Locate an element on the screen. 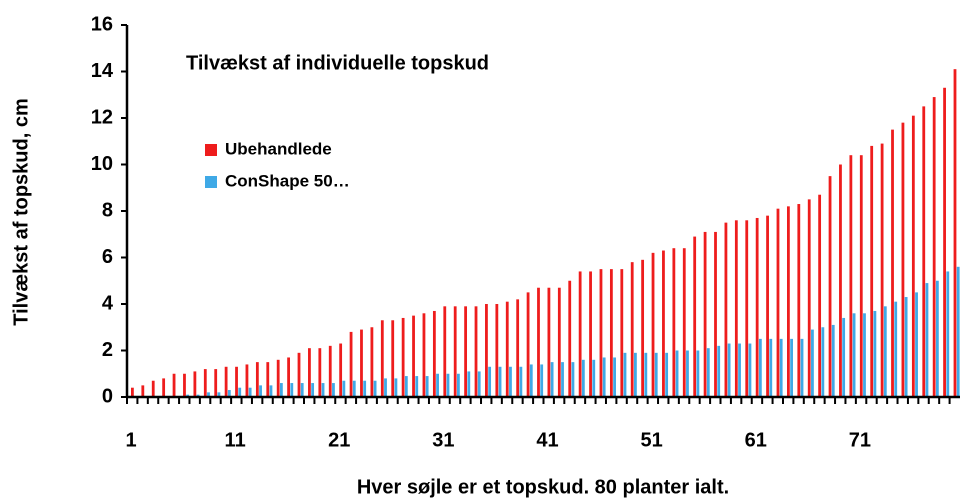 The height and width of the screenshot is (500, 963). x-tick-label: 41 is located at coordinates (547, 440).